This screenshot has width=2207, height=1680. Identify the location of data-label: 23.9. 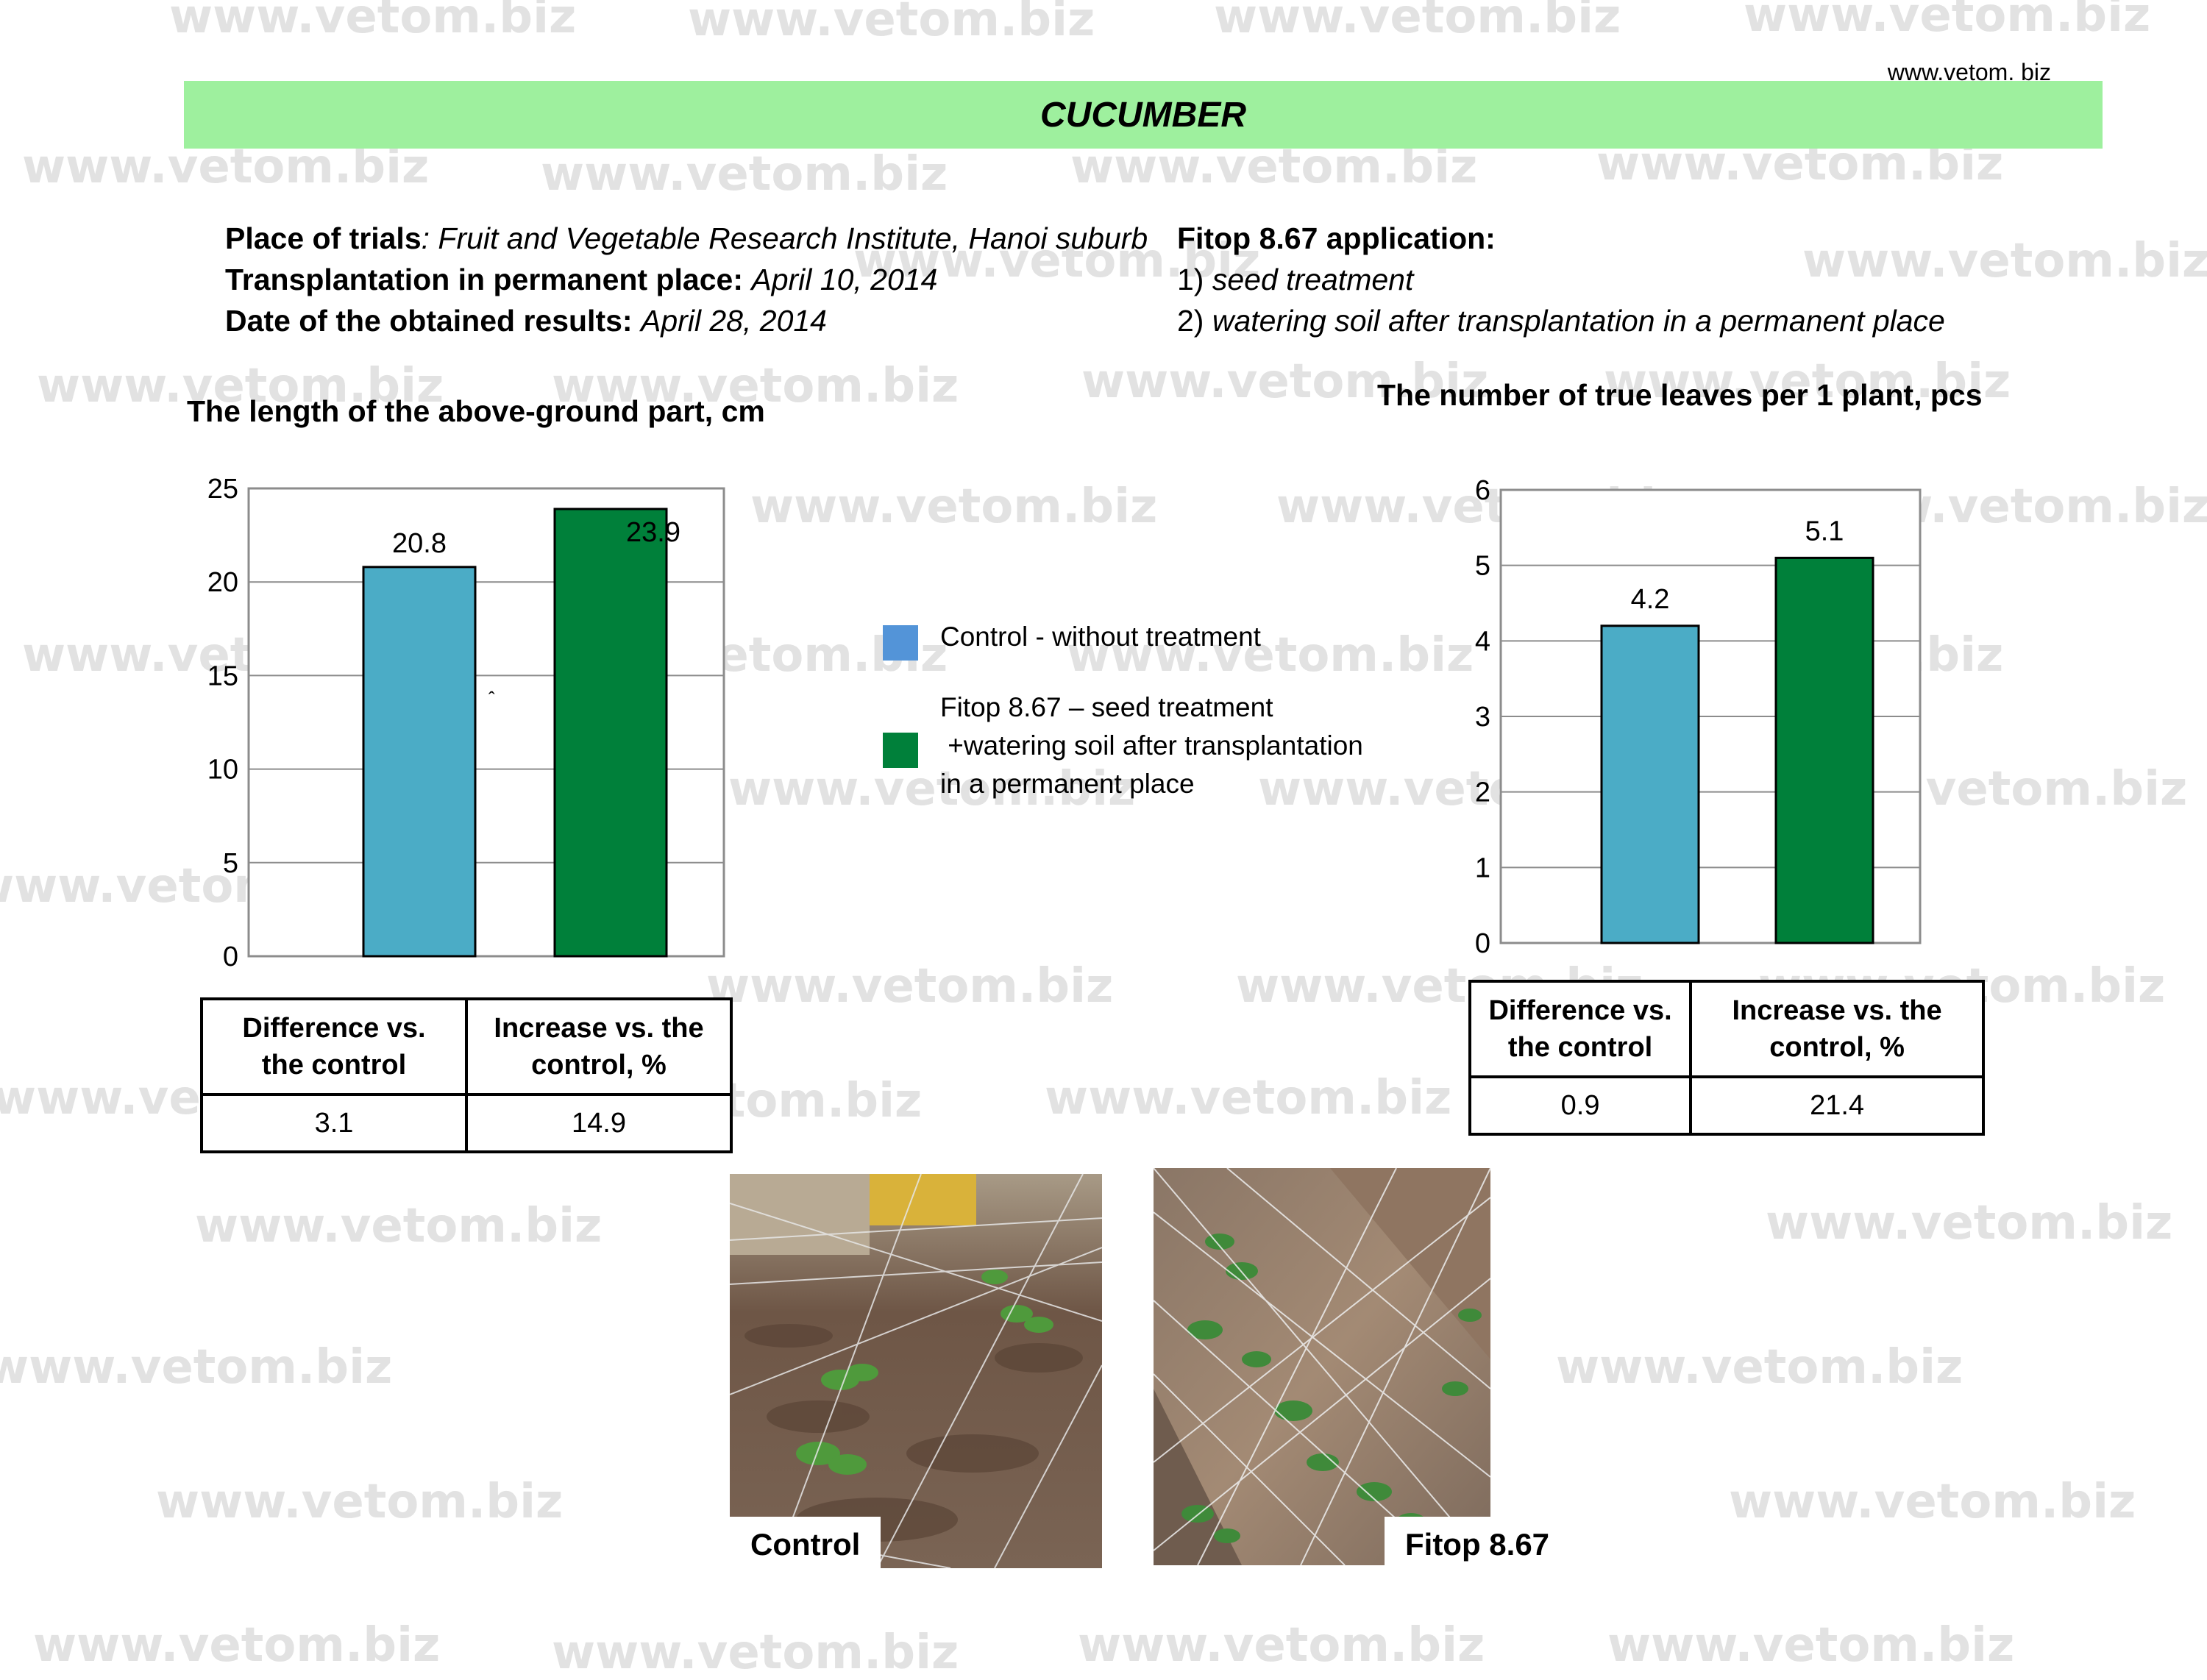
(653, 532).